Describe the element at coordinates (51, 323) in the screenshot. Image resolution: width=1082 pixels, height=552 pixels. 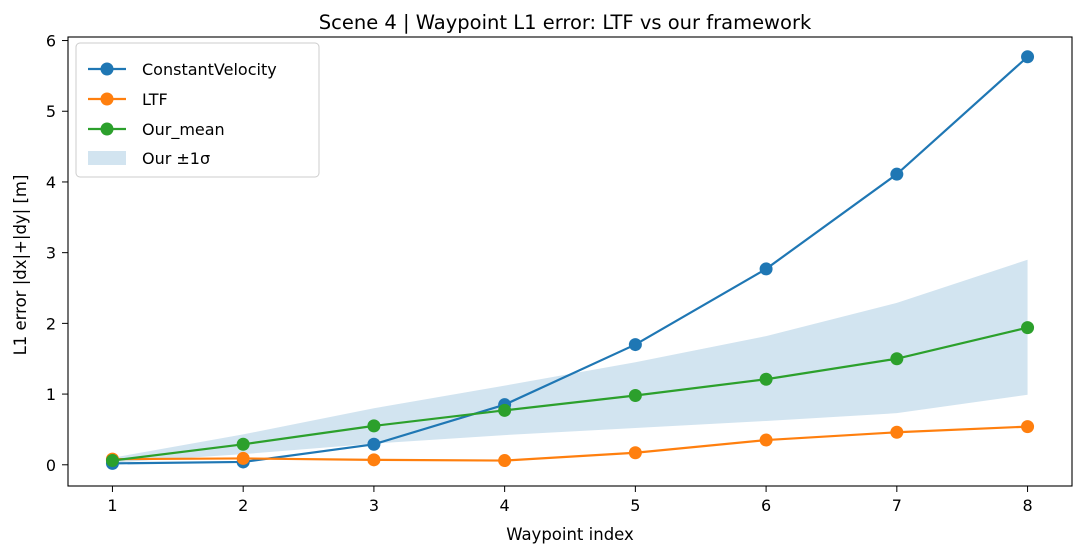
I see `y-tick-label: 2` at that location.